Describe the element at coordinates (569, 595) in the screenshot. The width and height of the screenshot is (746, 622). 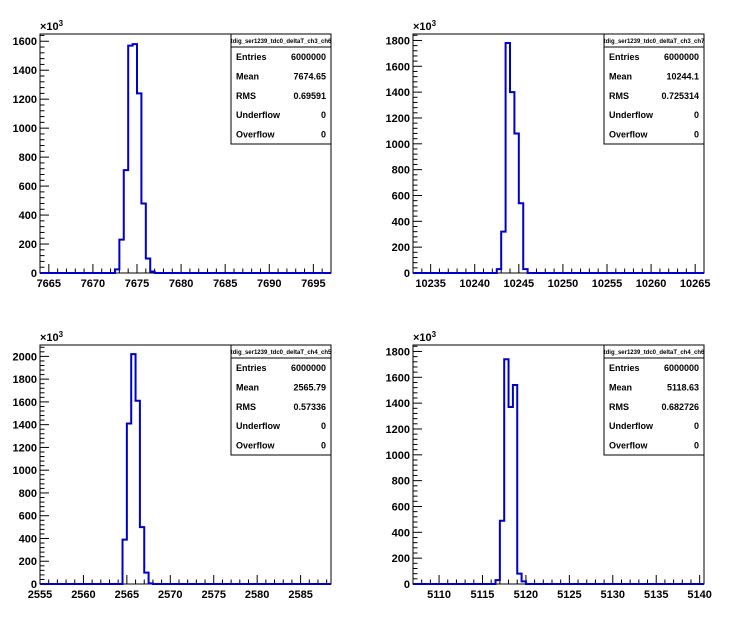
I see `x-tick-label: 5125` at that location.